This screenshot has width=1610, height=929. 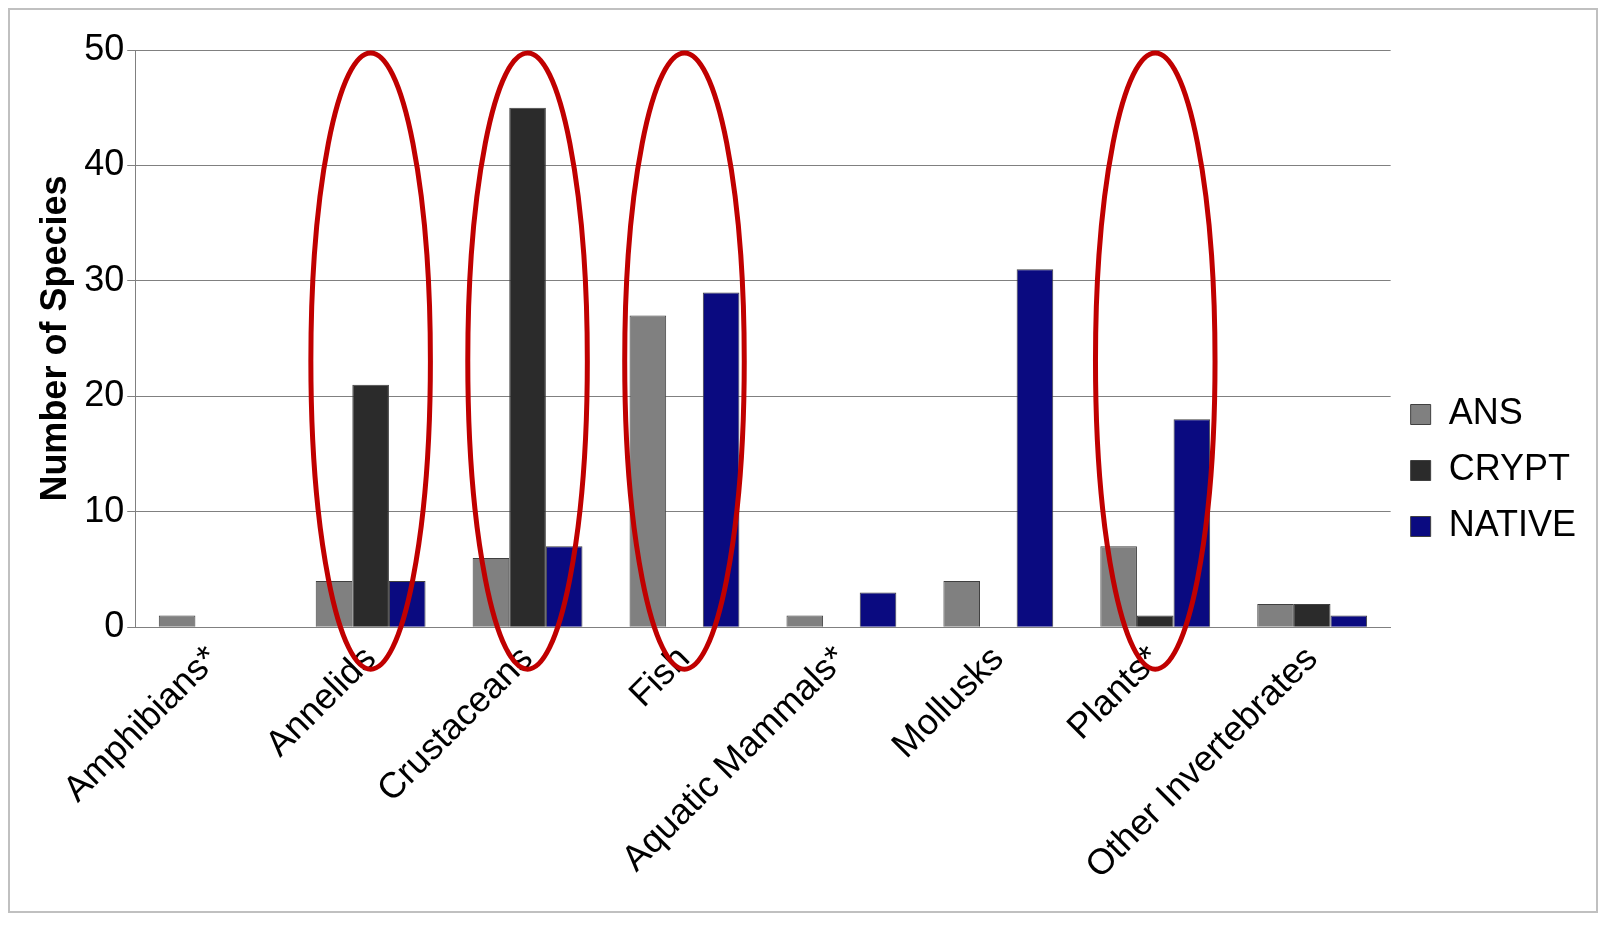 I want to click on y-tick-label: 20, so click(x=104, y=394).